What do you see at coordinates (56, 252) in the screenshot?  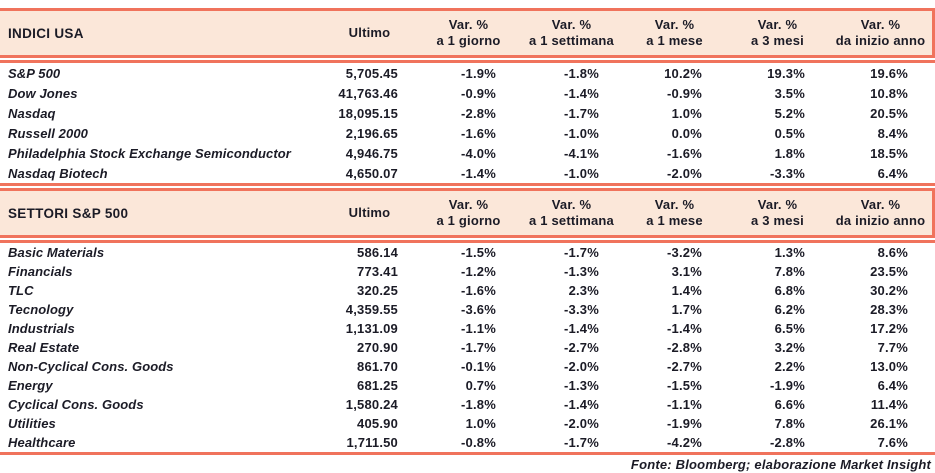 I see `row-label: Basic Materials` at bounding box center [56, 252].